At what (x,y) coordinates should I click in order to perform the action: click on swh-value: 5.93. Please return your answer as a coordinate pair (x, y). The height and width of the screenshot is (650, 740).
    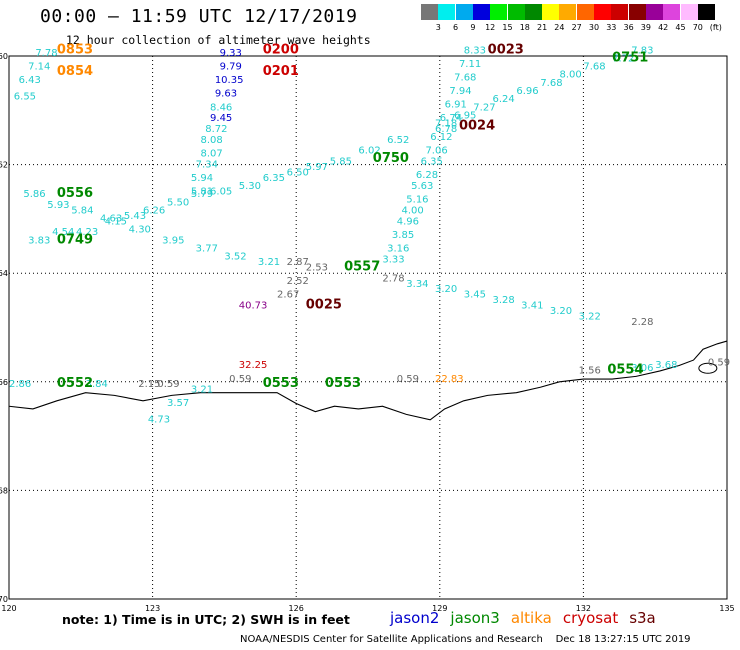
    Looking at the image, I should click on (58, 205).